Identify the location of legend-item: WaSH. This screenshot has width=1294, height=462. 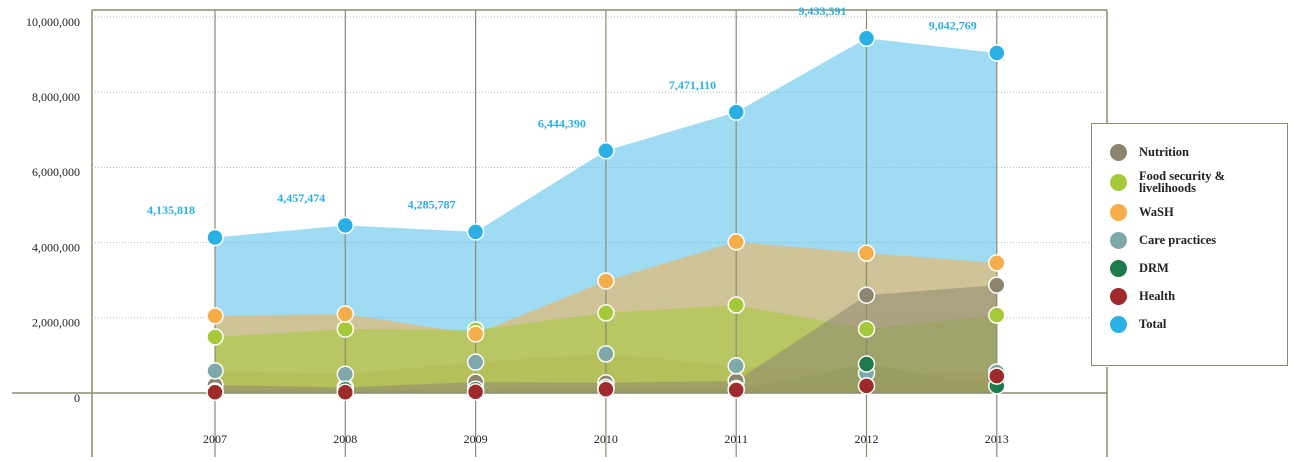
(1198, 212).